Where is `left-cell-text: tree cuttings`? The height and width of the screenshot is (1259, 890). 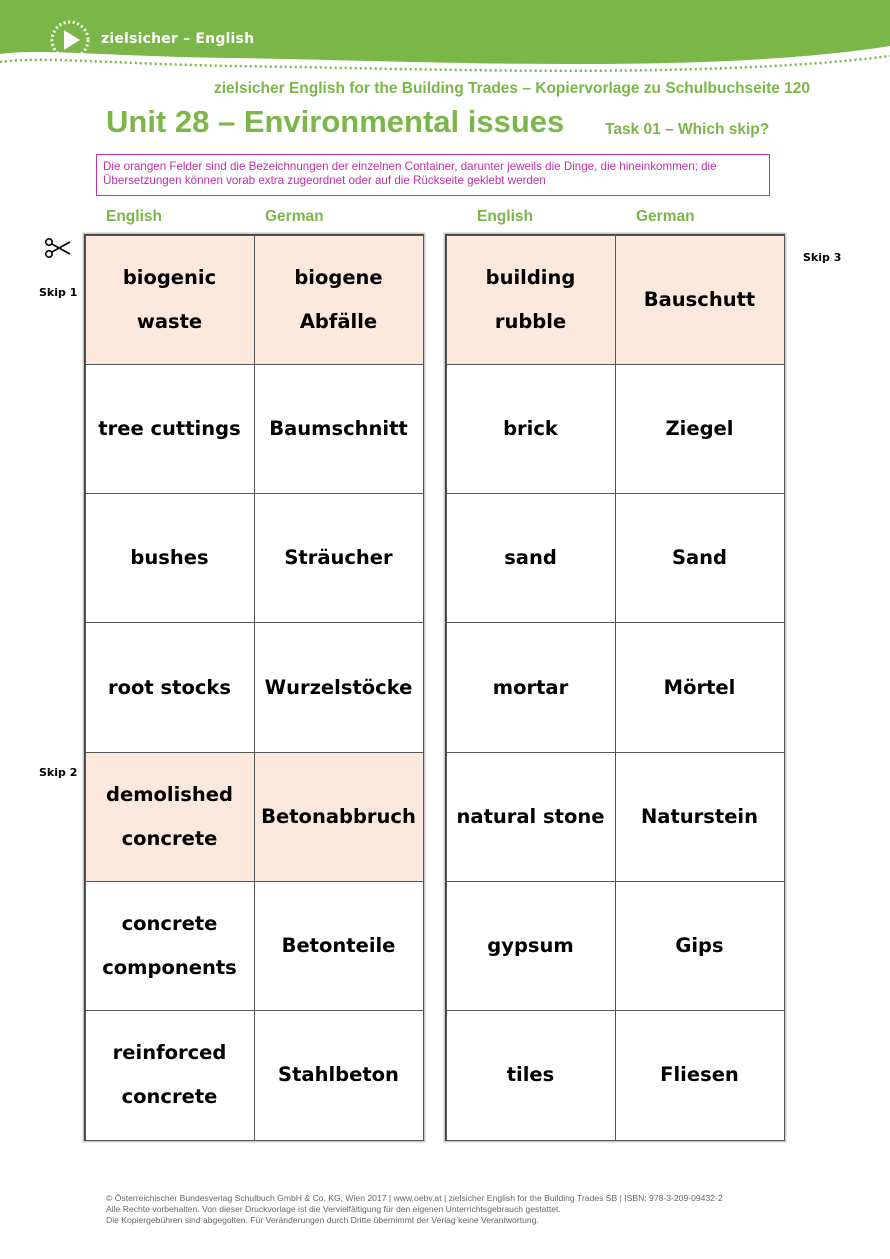
left-cell-text: tree cuttings is located at coordinates (169, 428).